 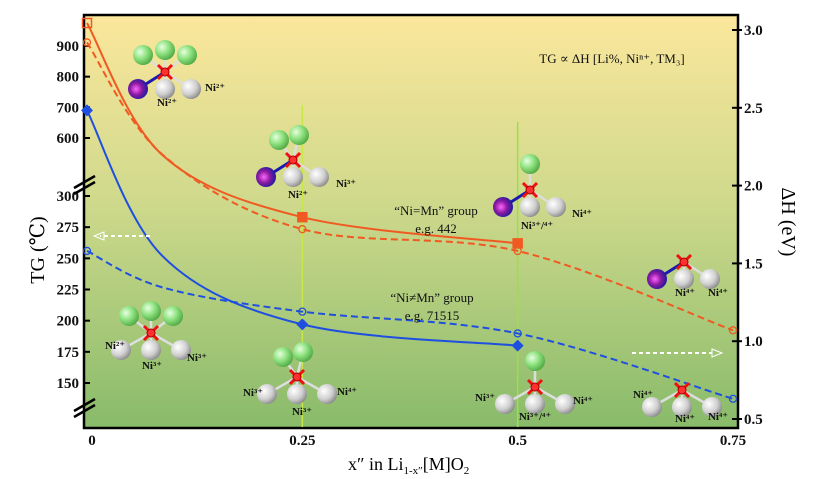 What do you see at coordinates (98, 236) in the screenshot?
I see `arrow-head-left` at bounding box center [98, 236].